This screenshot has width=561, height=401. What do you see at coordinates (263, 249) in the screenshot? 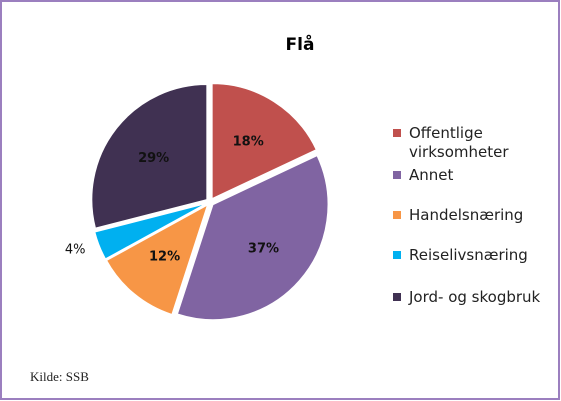
I see `data-label: 37%` at bounding box center [263, 249].